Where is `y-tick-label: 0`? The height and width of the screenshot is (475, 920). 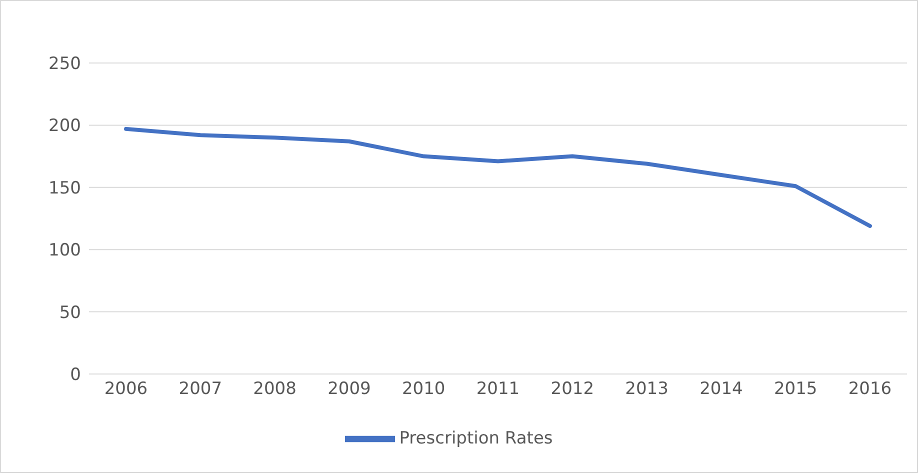
y-tick-label: 0 is located at coordinates (75, 375).